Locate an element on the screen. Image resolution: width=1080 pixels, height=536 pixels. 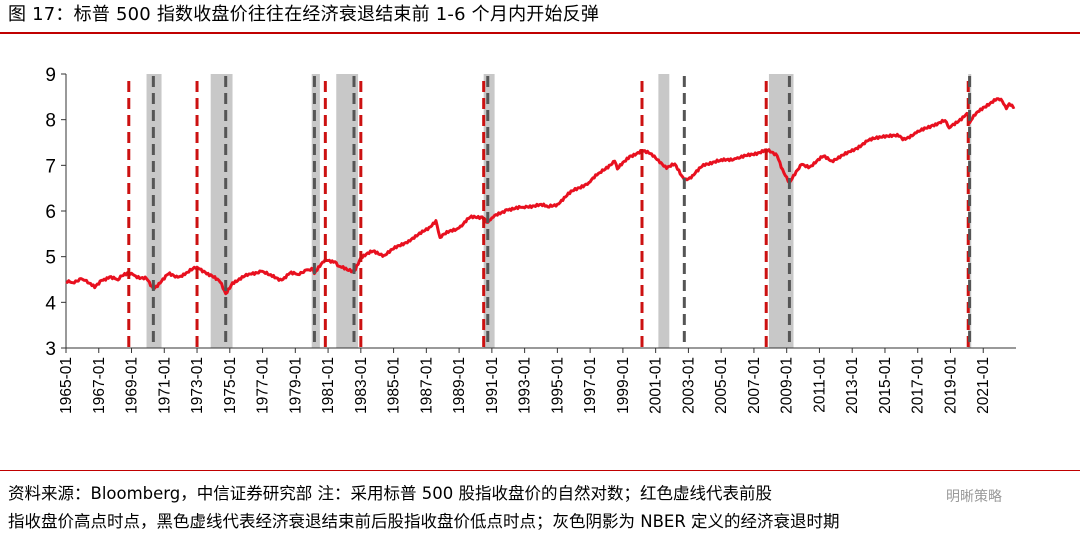
x-tick-label: 1997-01 is located at coordinates (590, 385).